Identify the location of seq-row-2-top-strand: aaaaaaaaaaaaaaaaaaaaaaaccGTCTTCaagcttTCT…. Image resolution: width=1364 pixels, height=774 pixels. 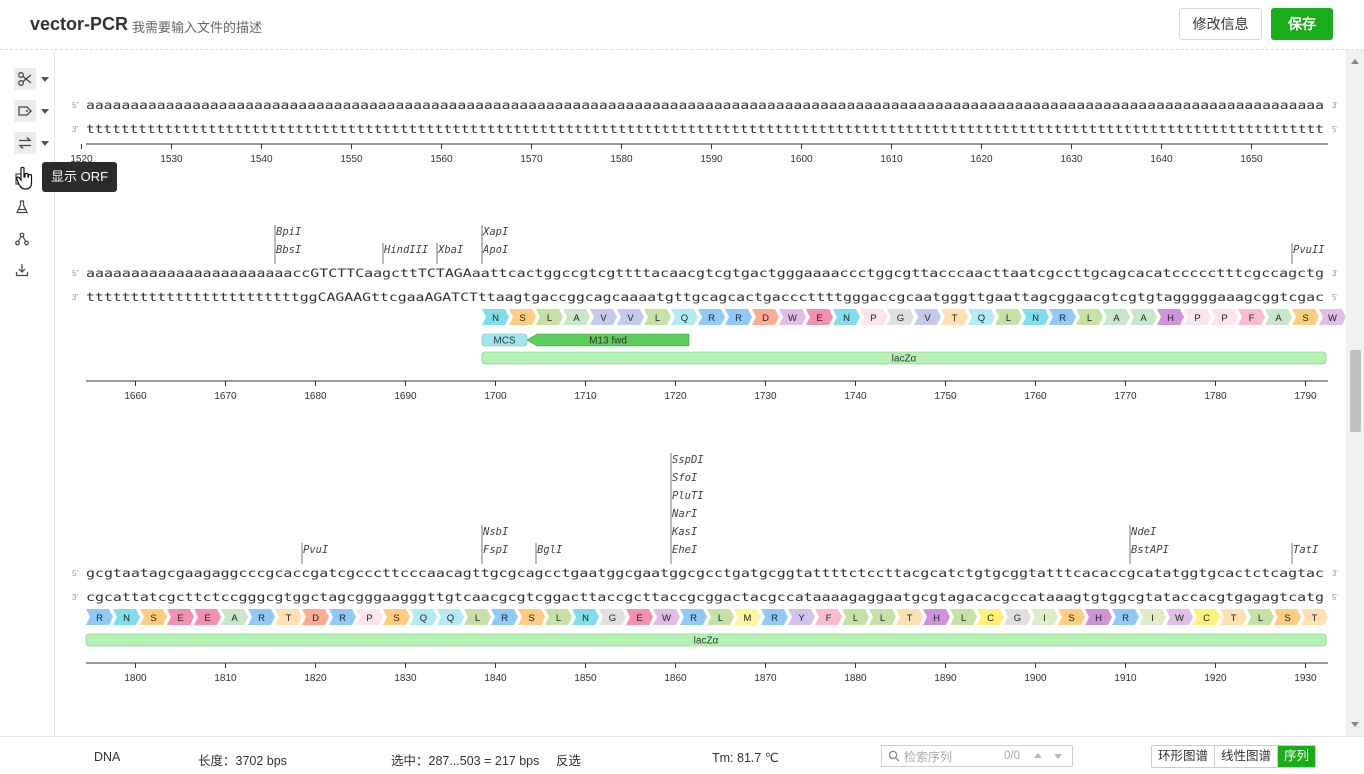
(705, 273).